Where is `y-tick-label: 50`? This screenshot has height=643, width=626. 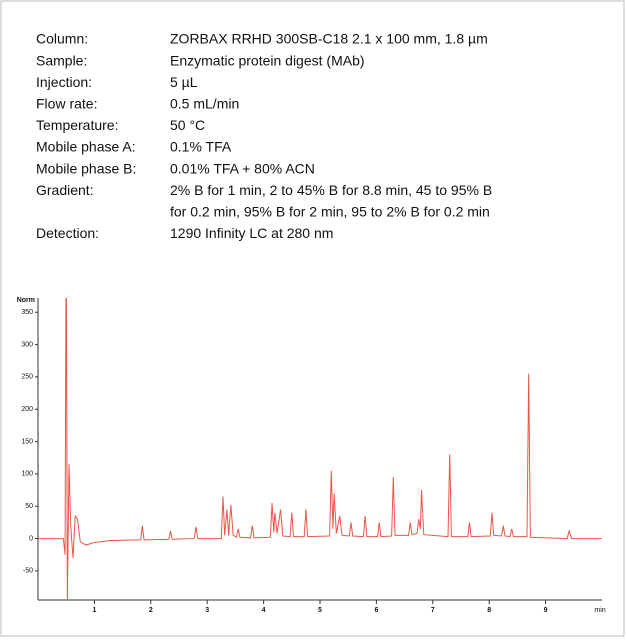
y-tick-label: 50 is located at coordinates (29, 506).